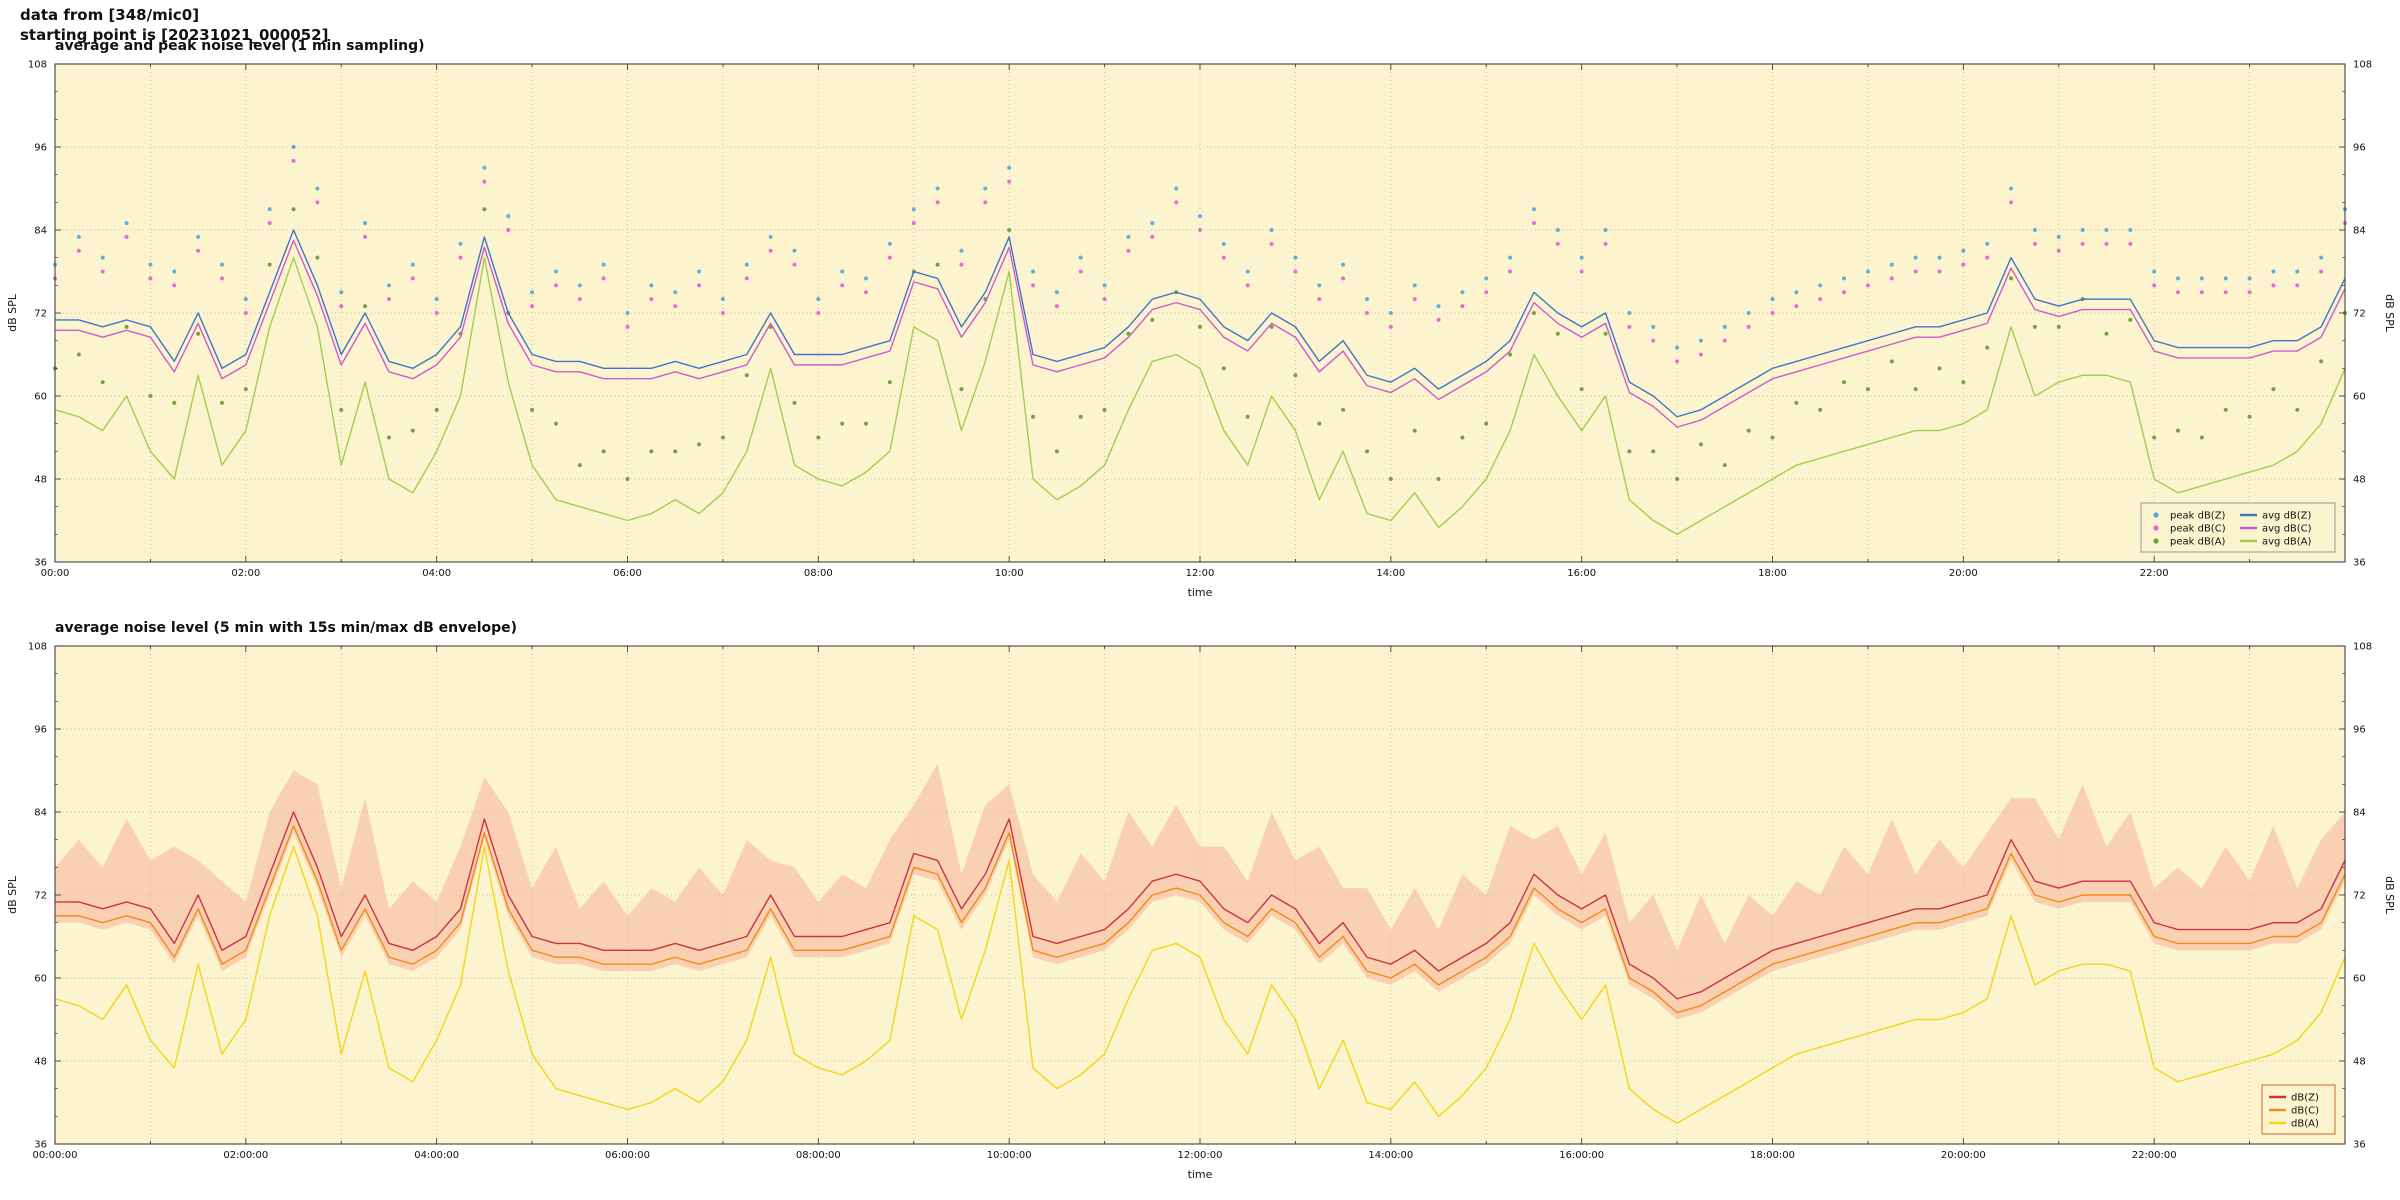  I want to click on svg-text: peak dB(C), so click(2198, 529).